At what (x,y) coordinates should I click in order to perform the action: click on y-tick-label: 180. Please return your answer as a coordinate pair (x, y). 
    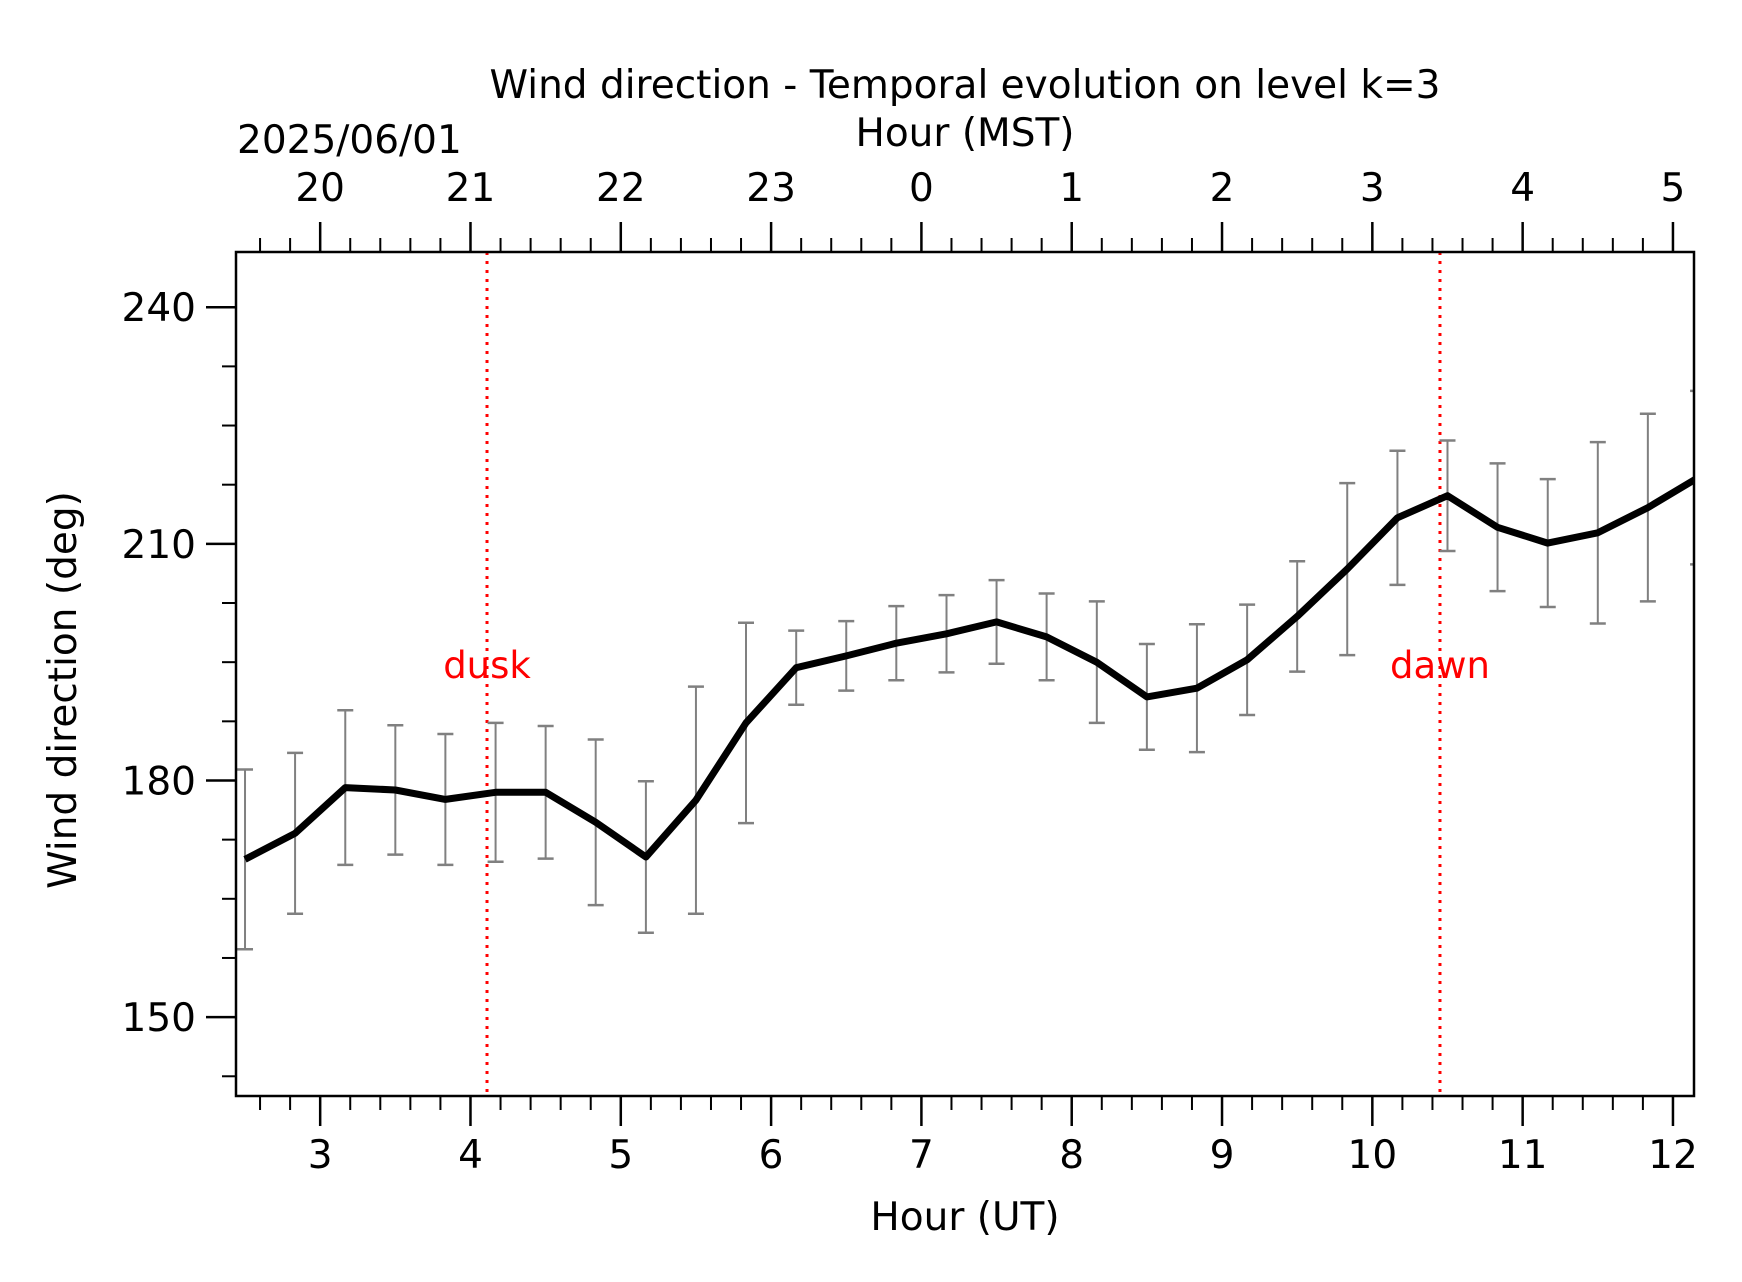
    Looking at the image, I should click on (159, 781).